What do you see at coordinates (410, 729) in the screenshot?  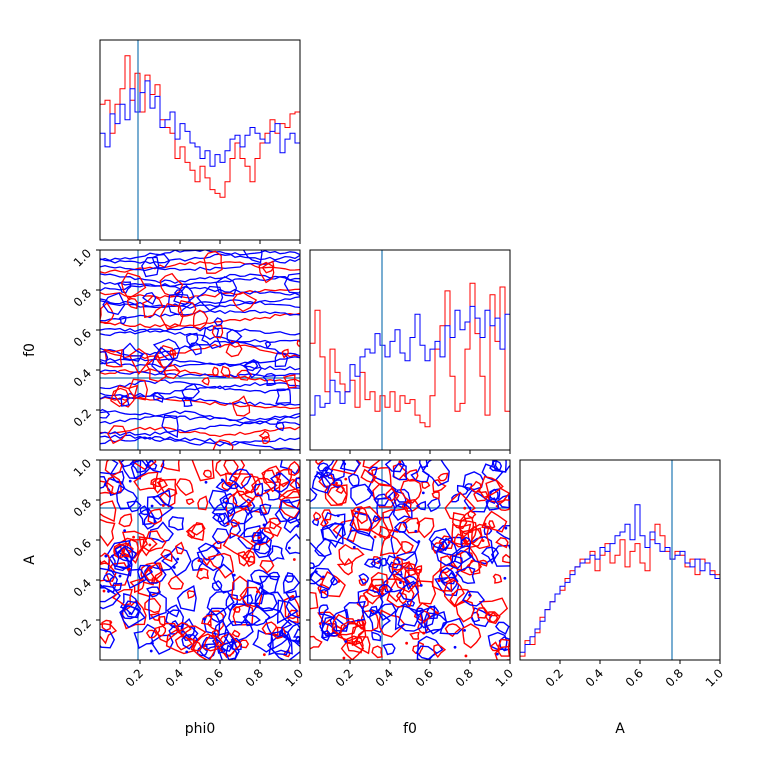 I see `x-axis-title-f0: f0` at bounding box center [410, 729].